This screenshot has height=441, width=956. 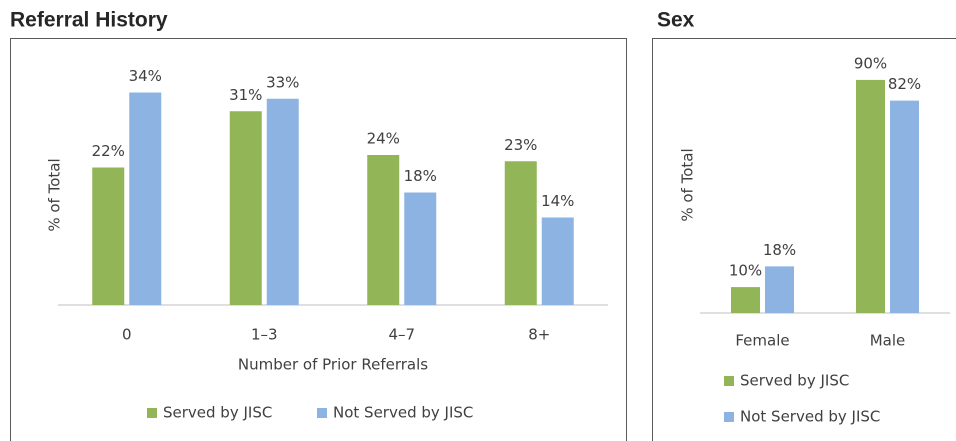 I want to click on data-label: 33%, so click(x=282, y=82).